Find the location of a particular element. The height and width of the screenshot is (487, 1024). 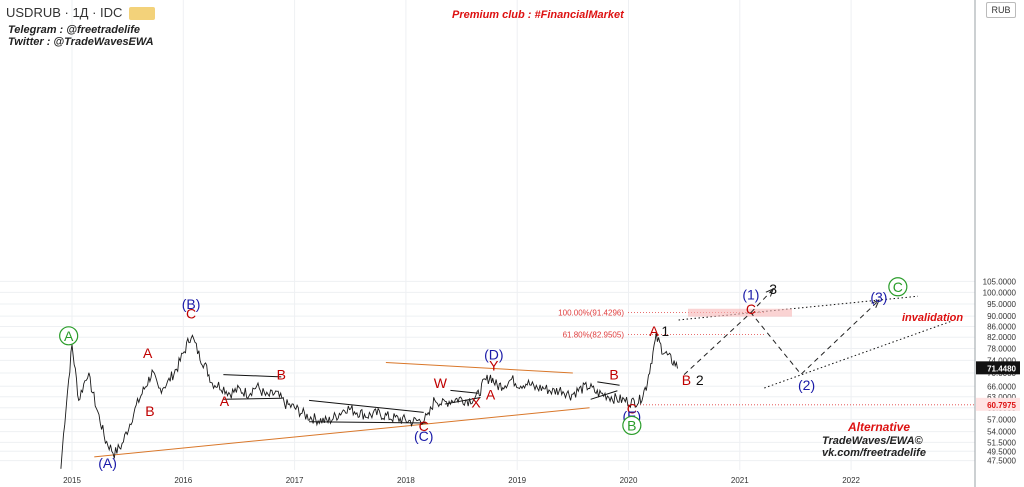

y-tick-label: 90.0000 is located at coordinates (1001, 316).